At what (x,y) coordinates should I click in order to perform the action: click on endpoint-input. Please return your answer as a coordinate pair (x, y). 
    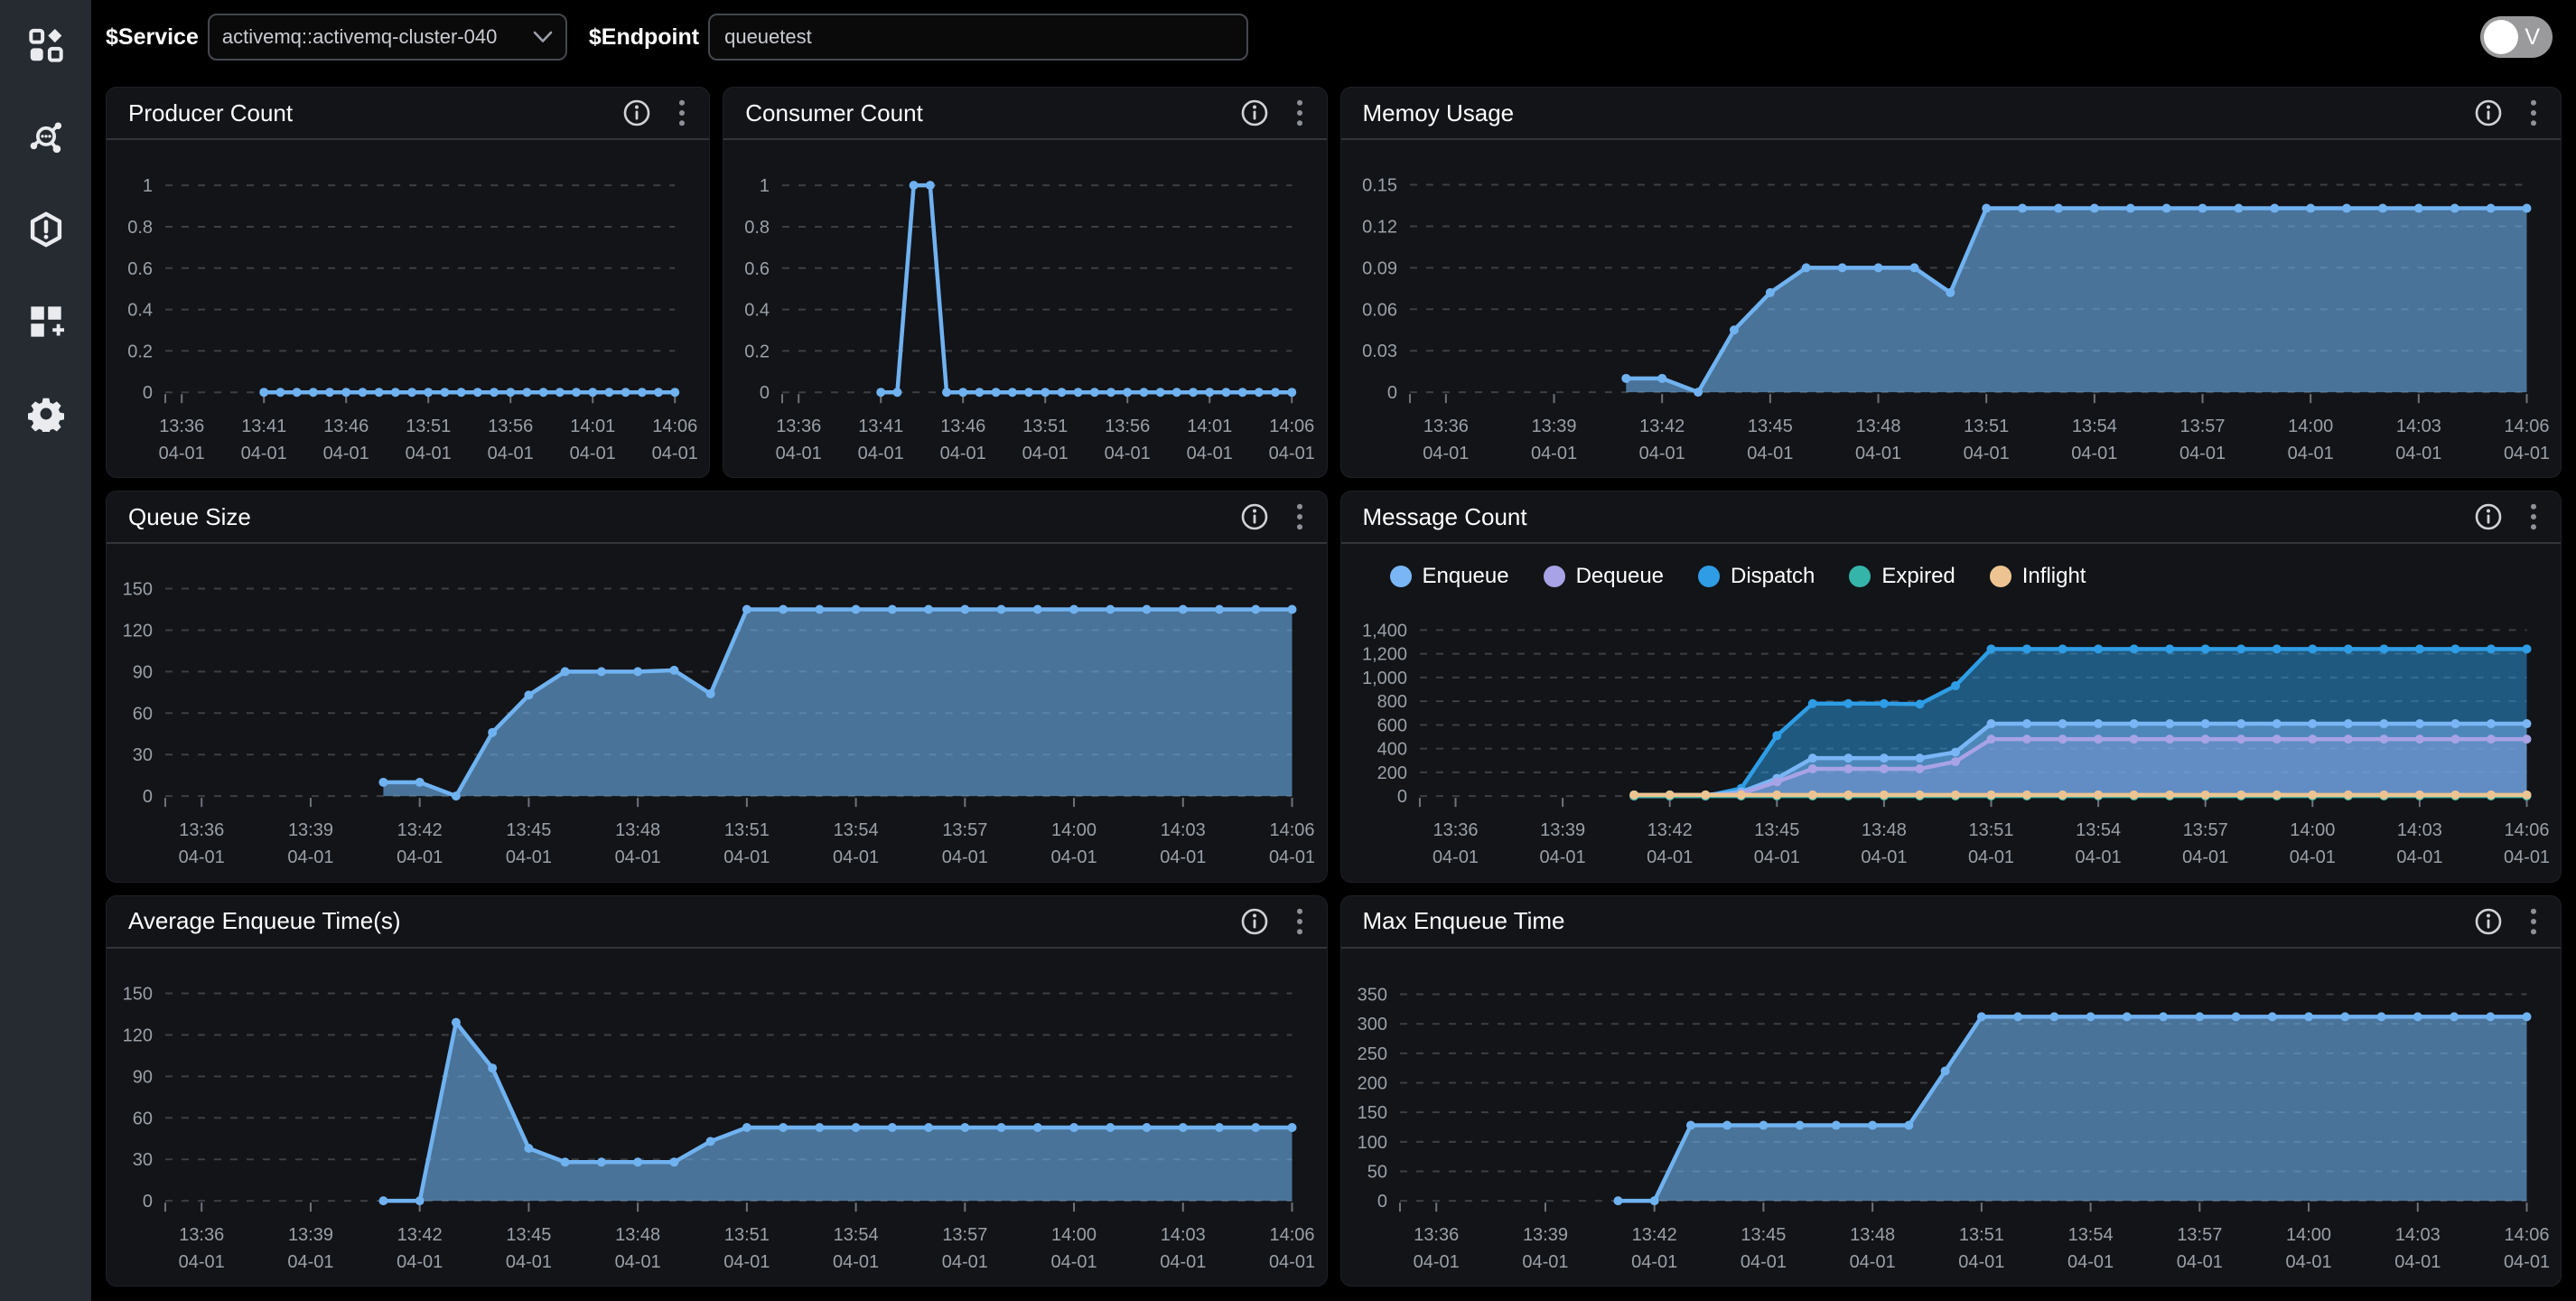
    Looking at the image, I should click on (978, 37).